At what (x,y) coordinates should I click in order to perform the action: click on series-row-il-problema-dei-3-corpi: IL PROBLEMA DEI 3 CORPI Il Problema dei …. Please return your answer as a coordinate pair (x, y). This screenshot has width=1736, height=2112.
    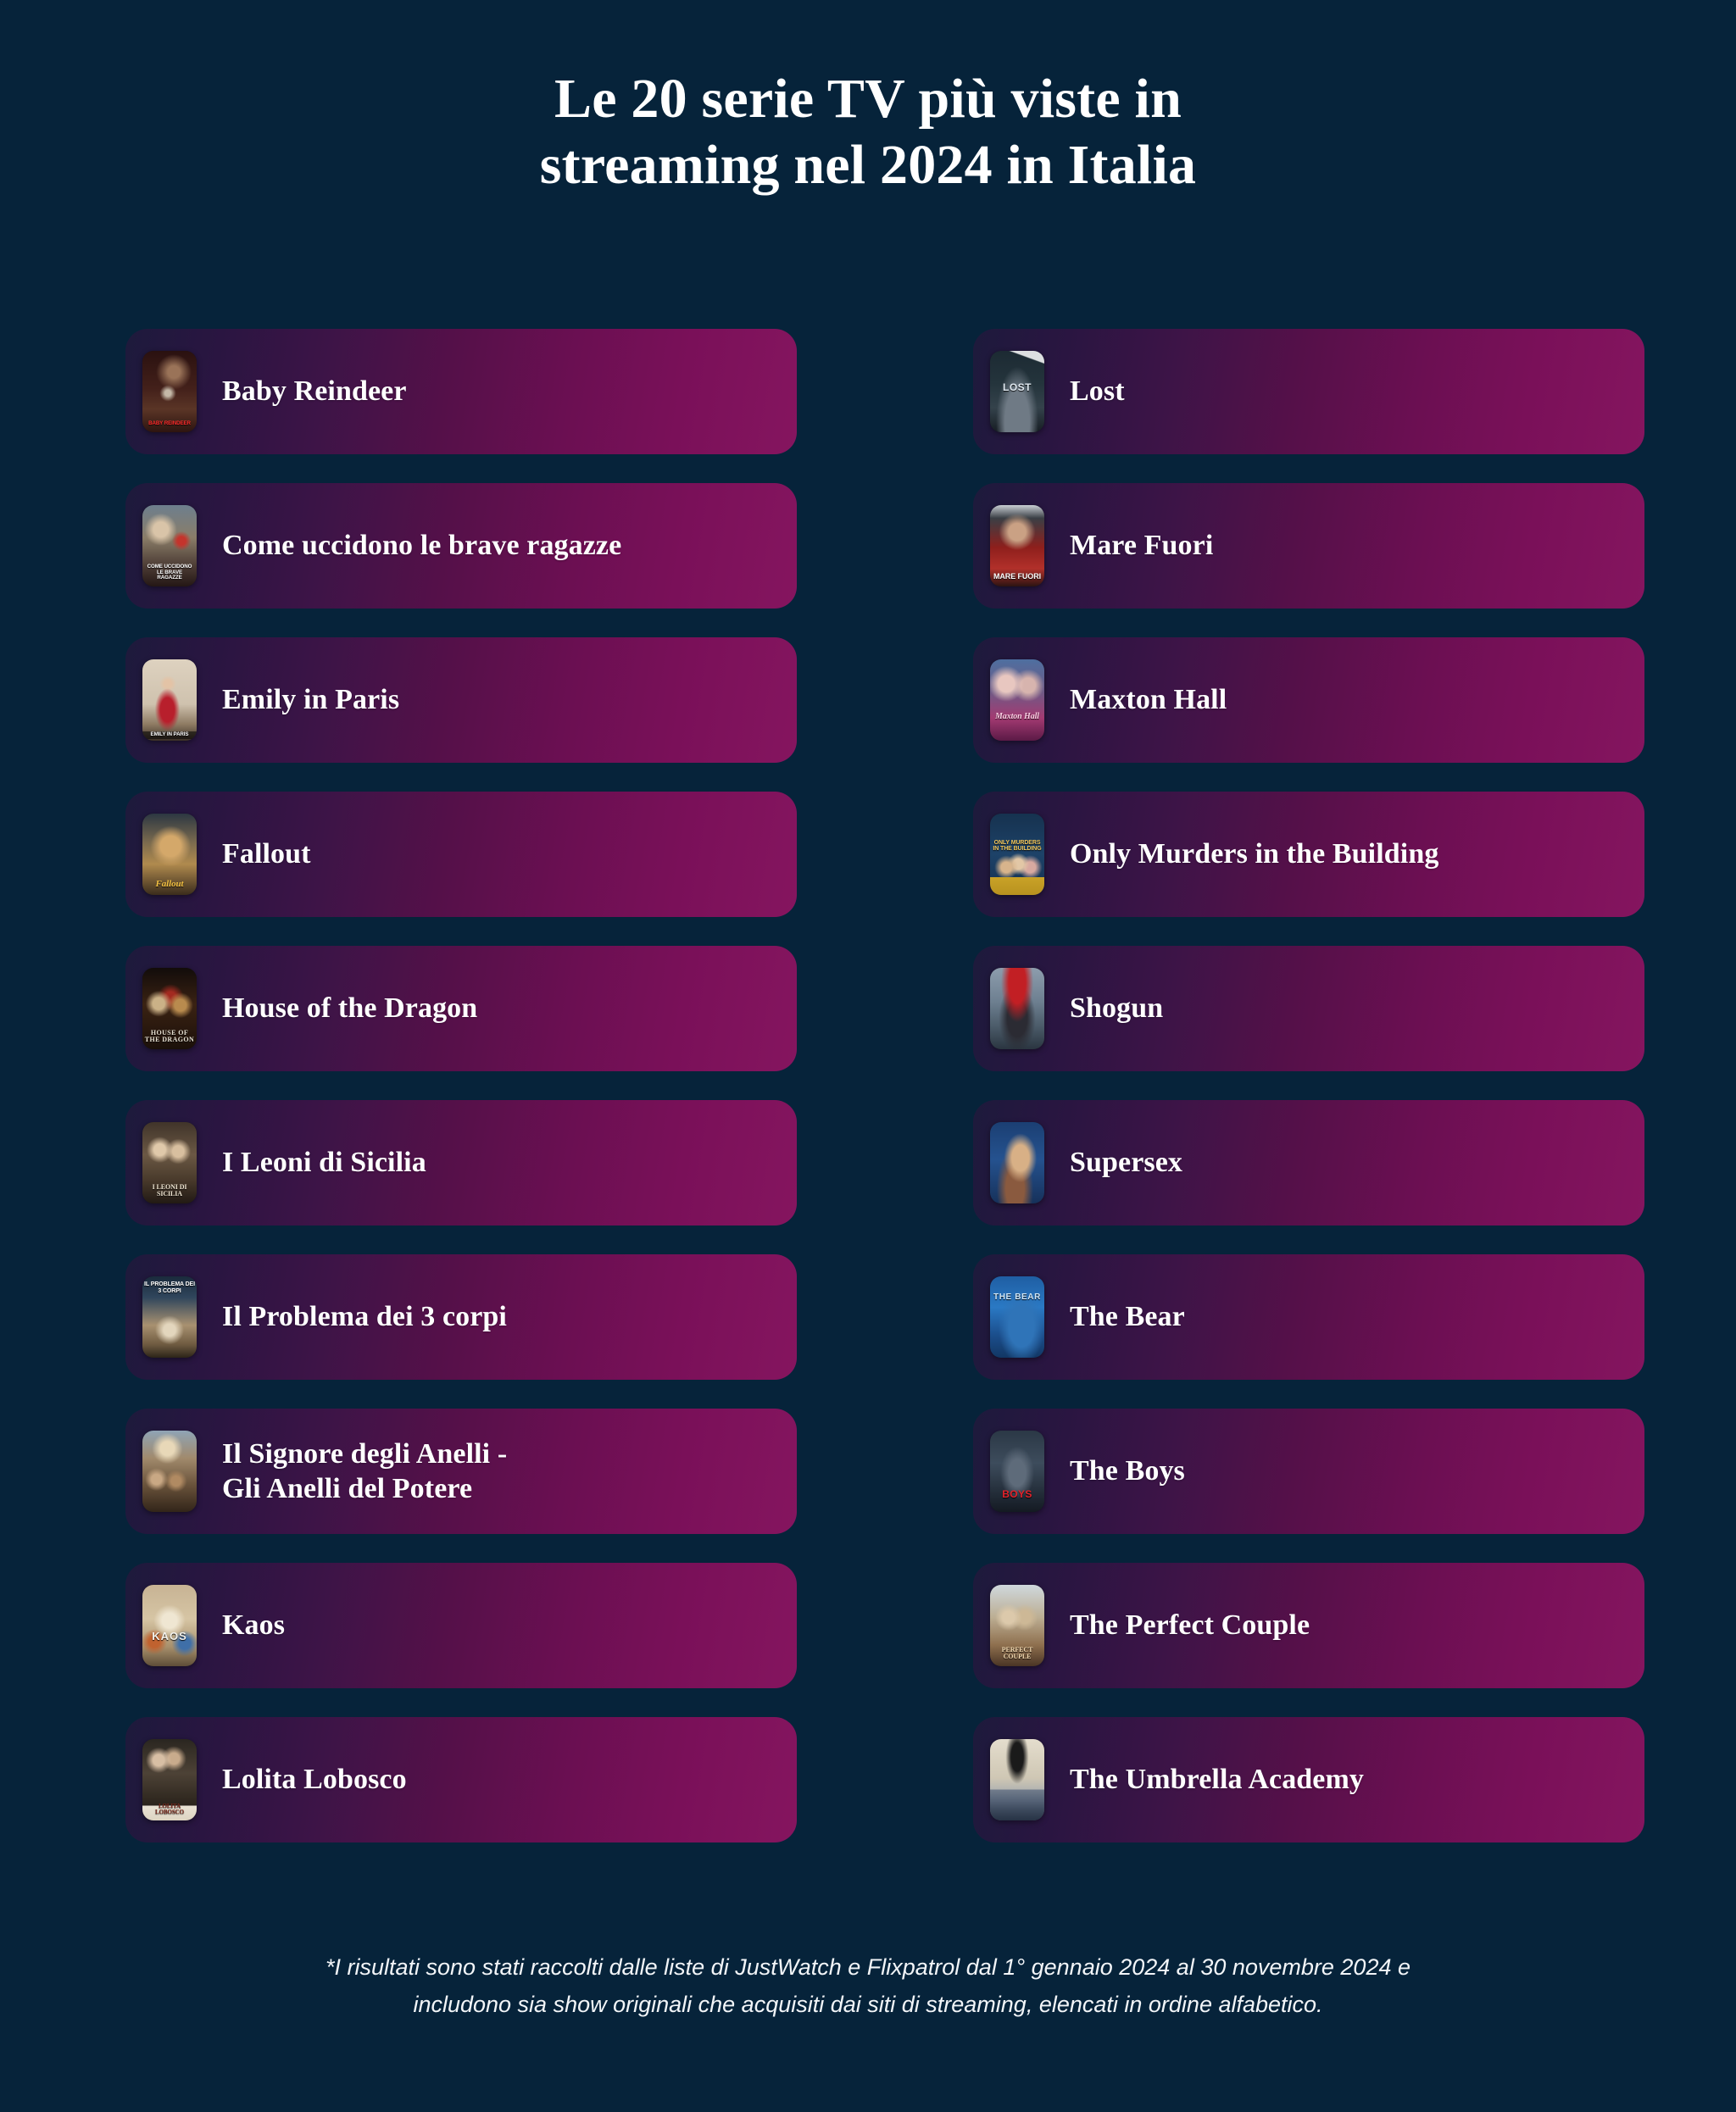
    Looking at the image, I should click on (461, 1317).